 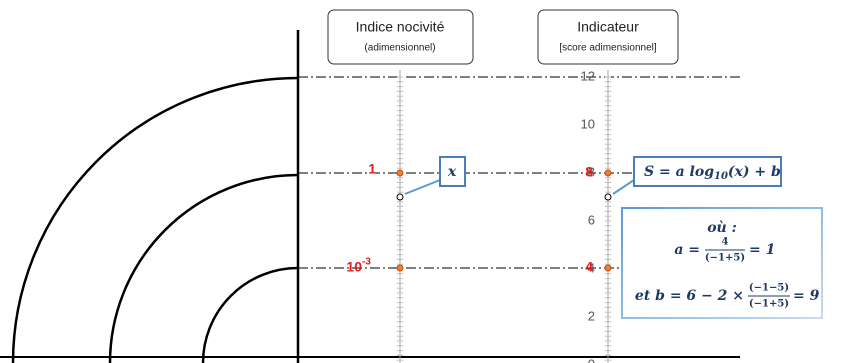 What do you see at coordinates (354, 267) in the screenshot?
I see `left-mark-base: 10` at bounding box center [354, 267].